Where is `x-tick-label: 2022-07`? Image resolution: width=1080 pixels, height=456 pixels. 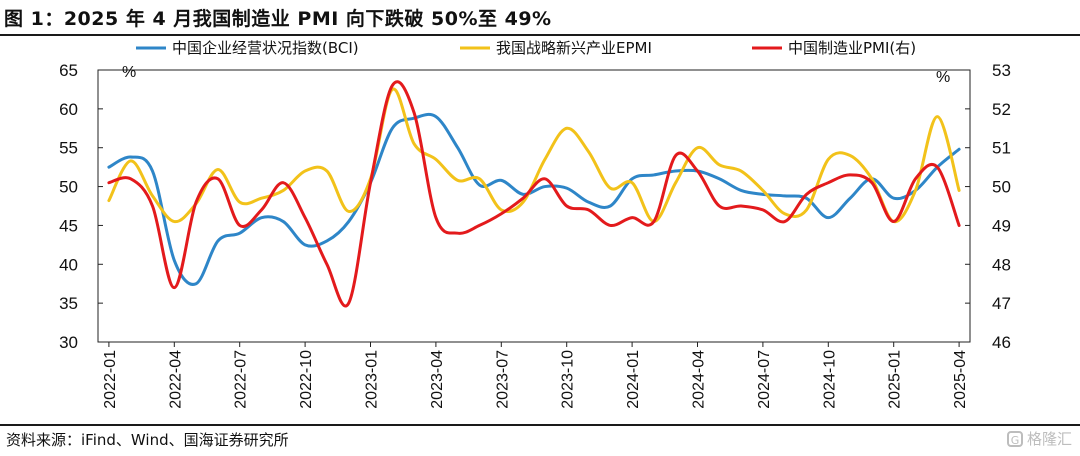 x-tick-label: 2022-07 is located at coordinates (241, 379).